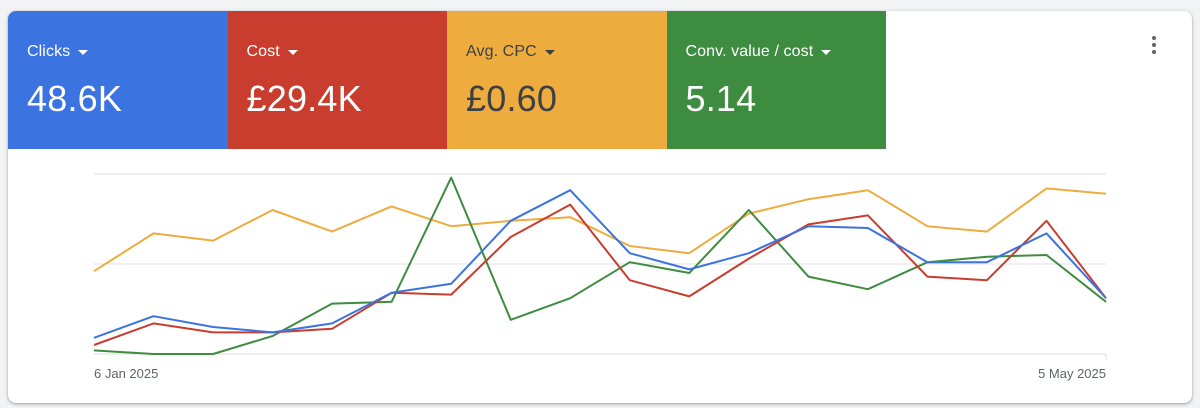 This screenshot has height=408, width=1200. Describe the element at coordinates (566, 52) in the screenshot. I see `metric-tile-header: Avg. CPC` at that location.